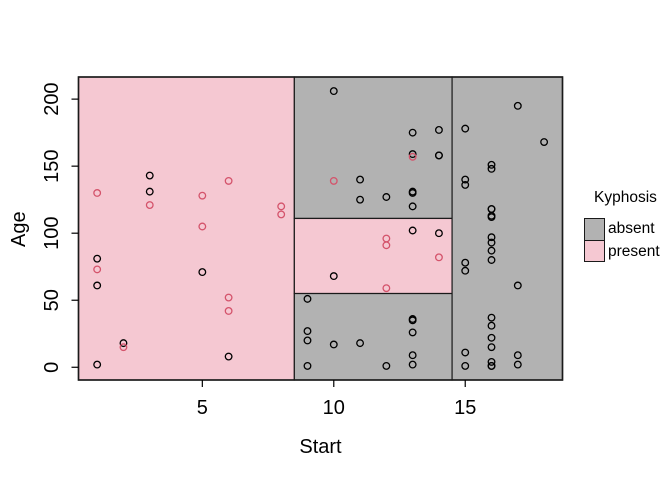 The height and width of the screenshot is (480, 672). I want to click on legend-label-absent: absent, so click(631, 229).